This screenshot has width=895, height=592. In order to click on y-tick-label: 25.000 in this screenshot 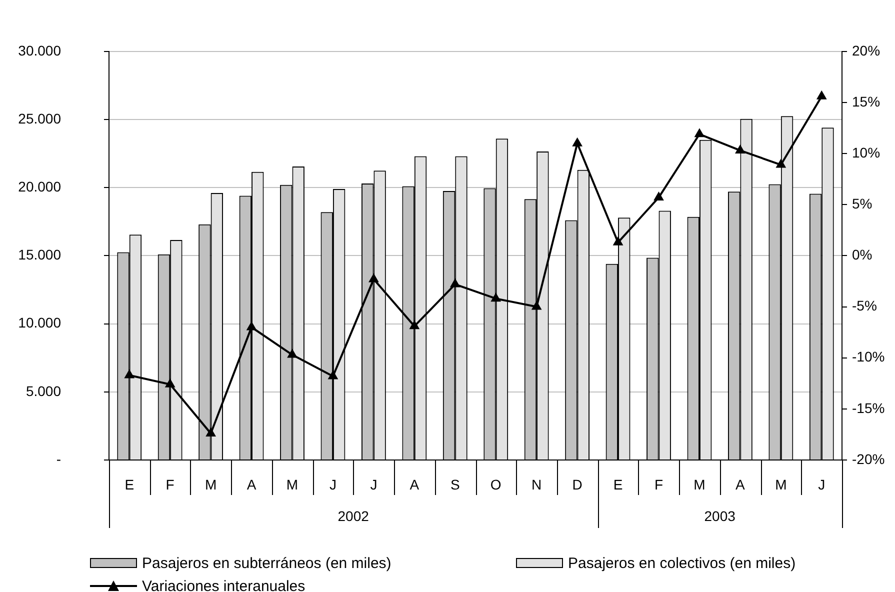, I will do `click(40, 118)`.